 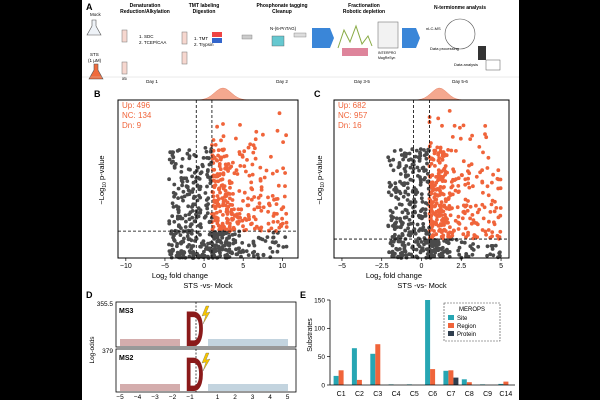 What do you see at coordinates (207, 285) in the screenshot?
I see `volcano-b-subtitle: STS -vs- Mock` at bounding box center [207, 285].